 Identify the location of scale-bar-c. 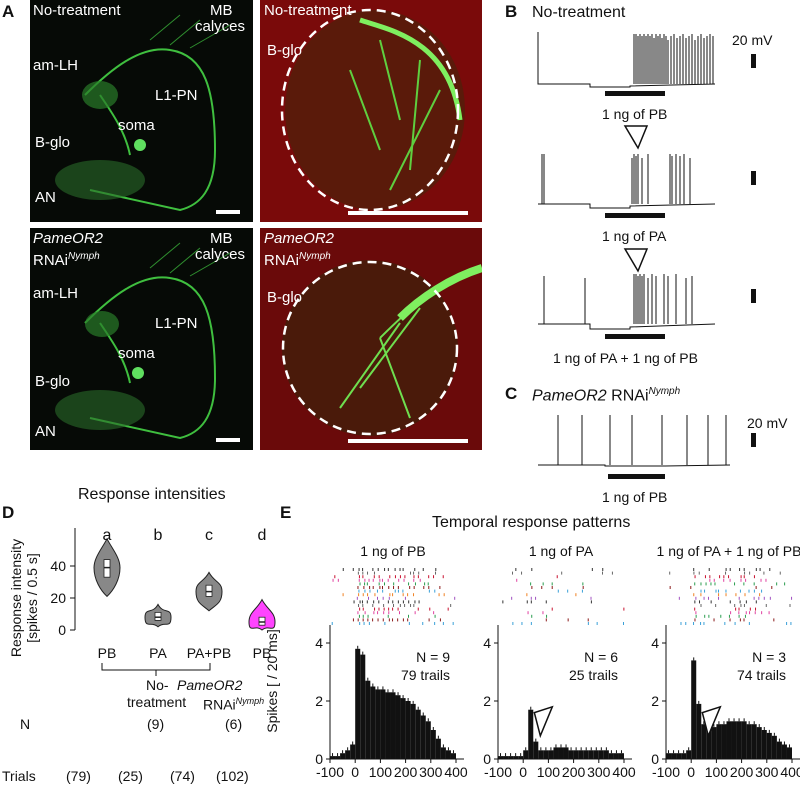
(753, 440).